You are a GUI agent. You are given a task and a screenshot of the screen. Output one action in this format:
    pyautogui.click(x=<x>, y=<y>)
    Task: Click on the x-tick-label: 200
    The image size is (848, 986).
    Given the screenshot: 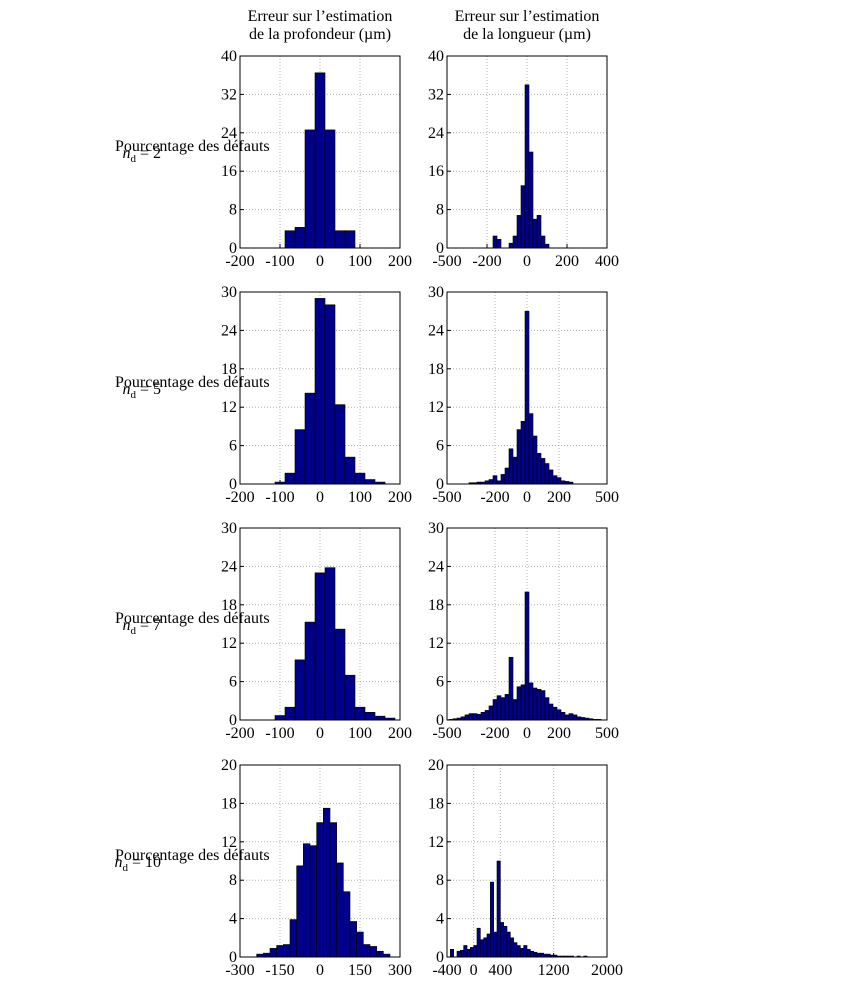 What is the action you would take?
    pyautogui.click(x=559, y=497)
    